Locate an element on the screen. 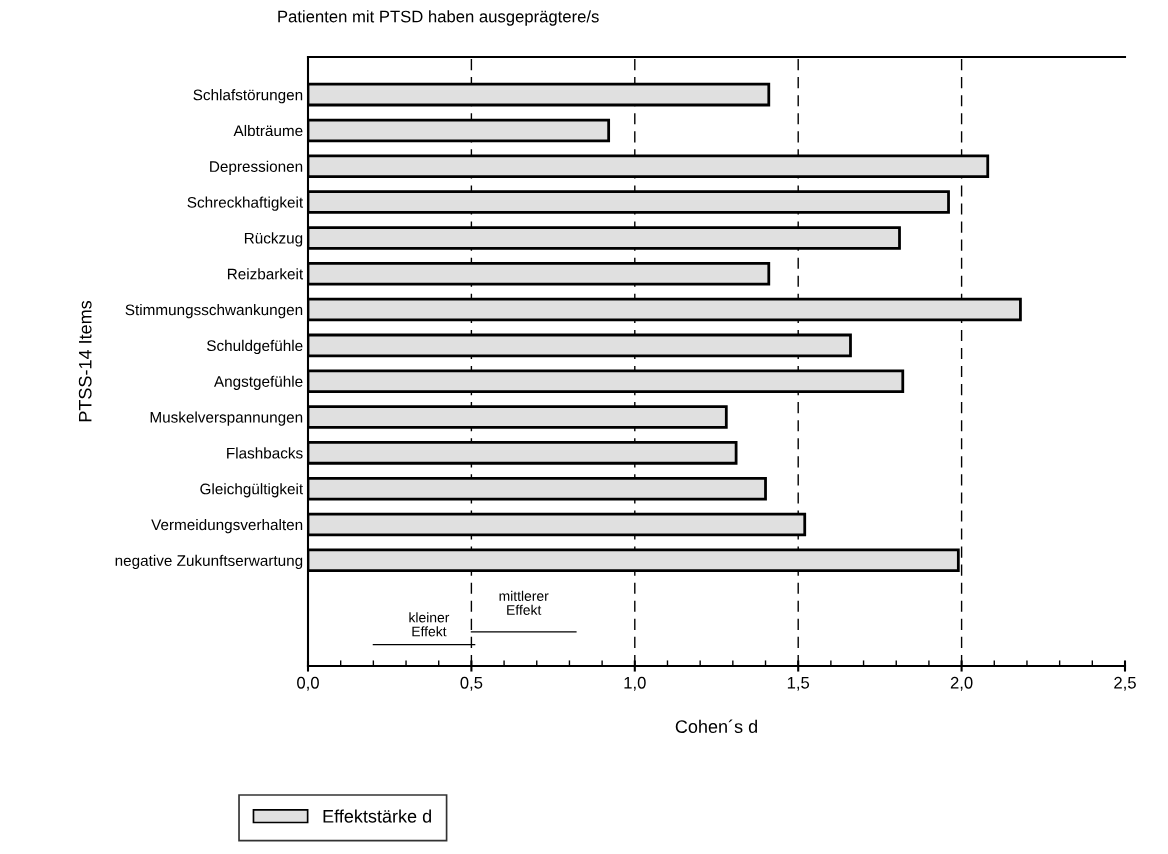 The width and height of the screenshot is (1168, 854). x-tick-label: 0,5 is located at coordinates (471, 683).